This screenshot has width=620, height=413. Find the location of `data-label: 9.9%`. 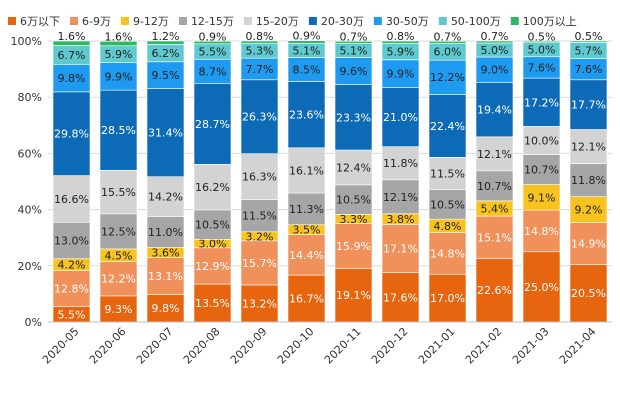

data-label: 9.9% is located at coordinates (119, 76).